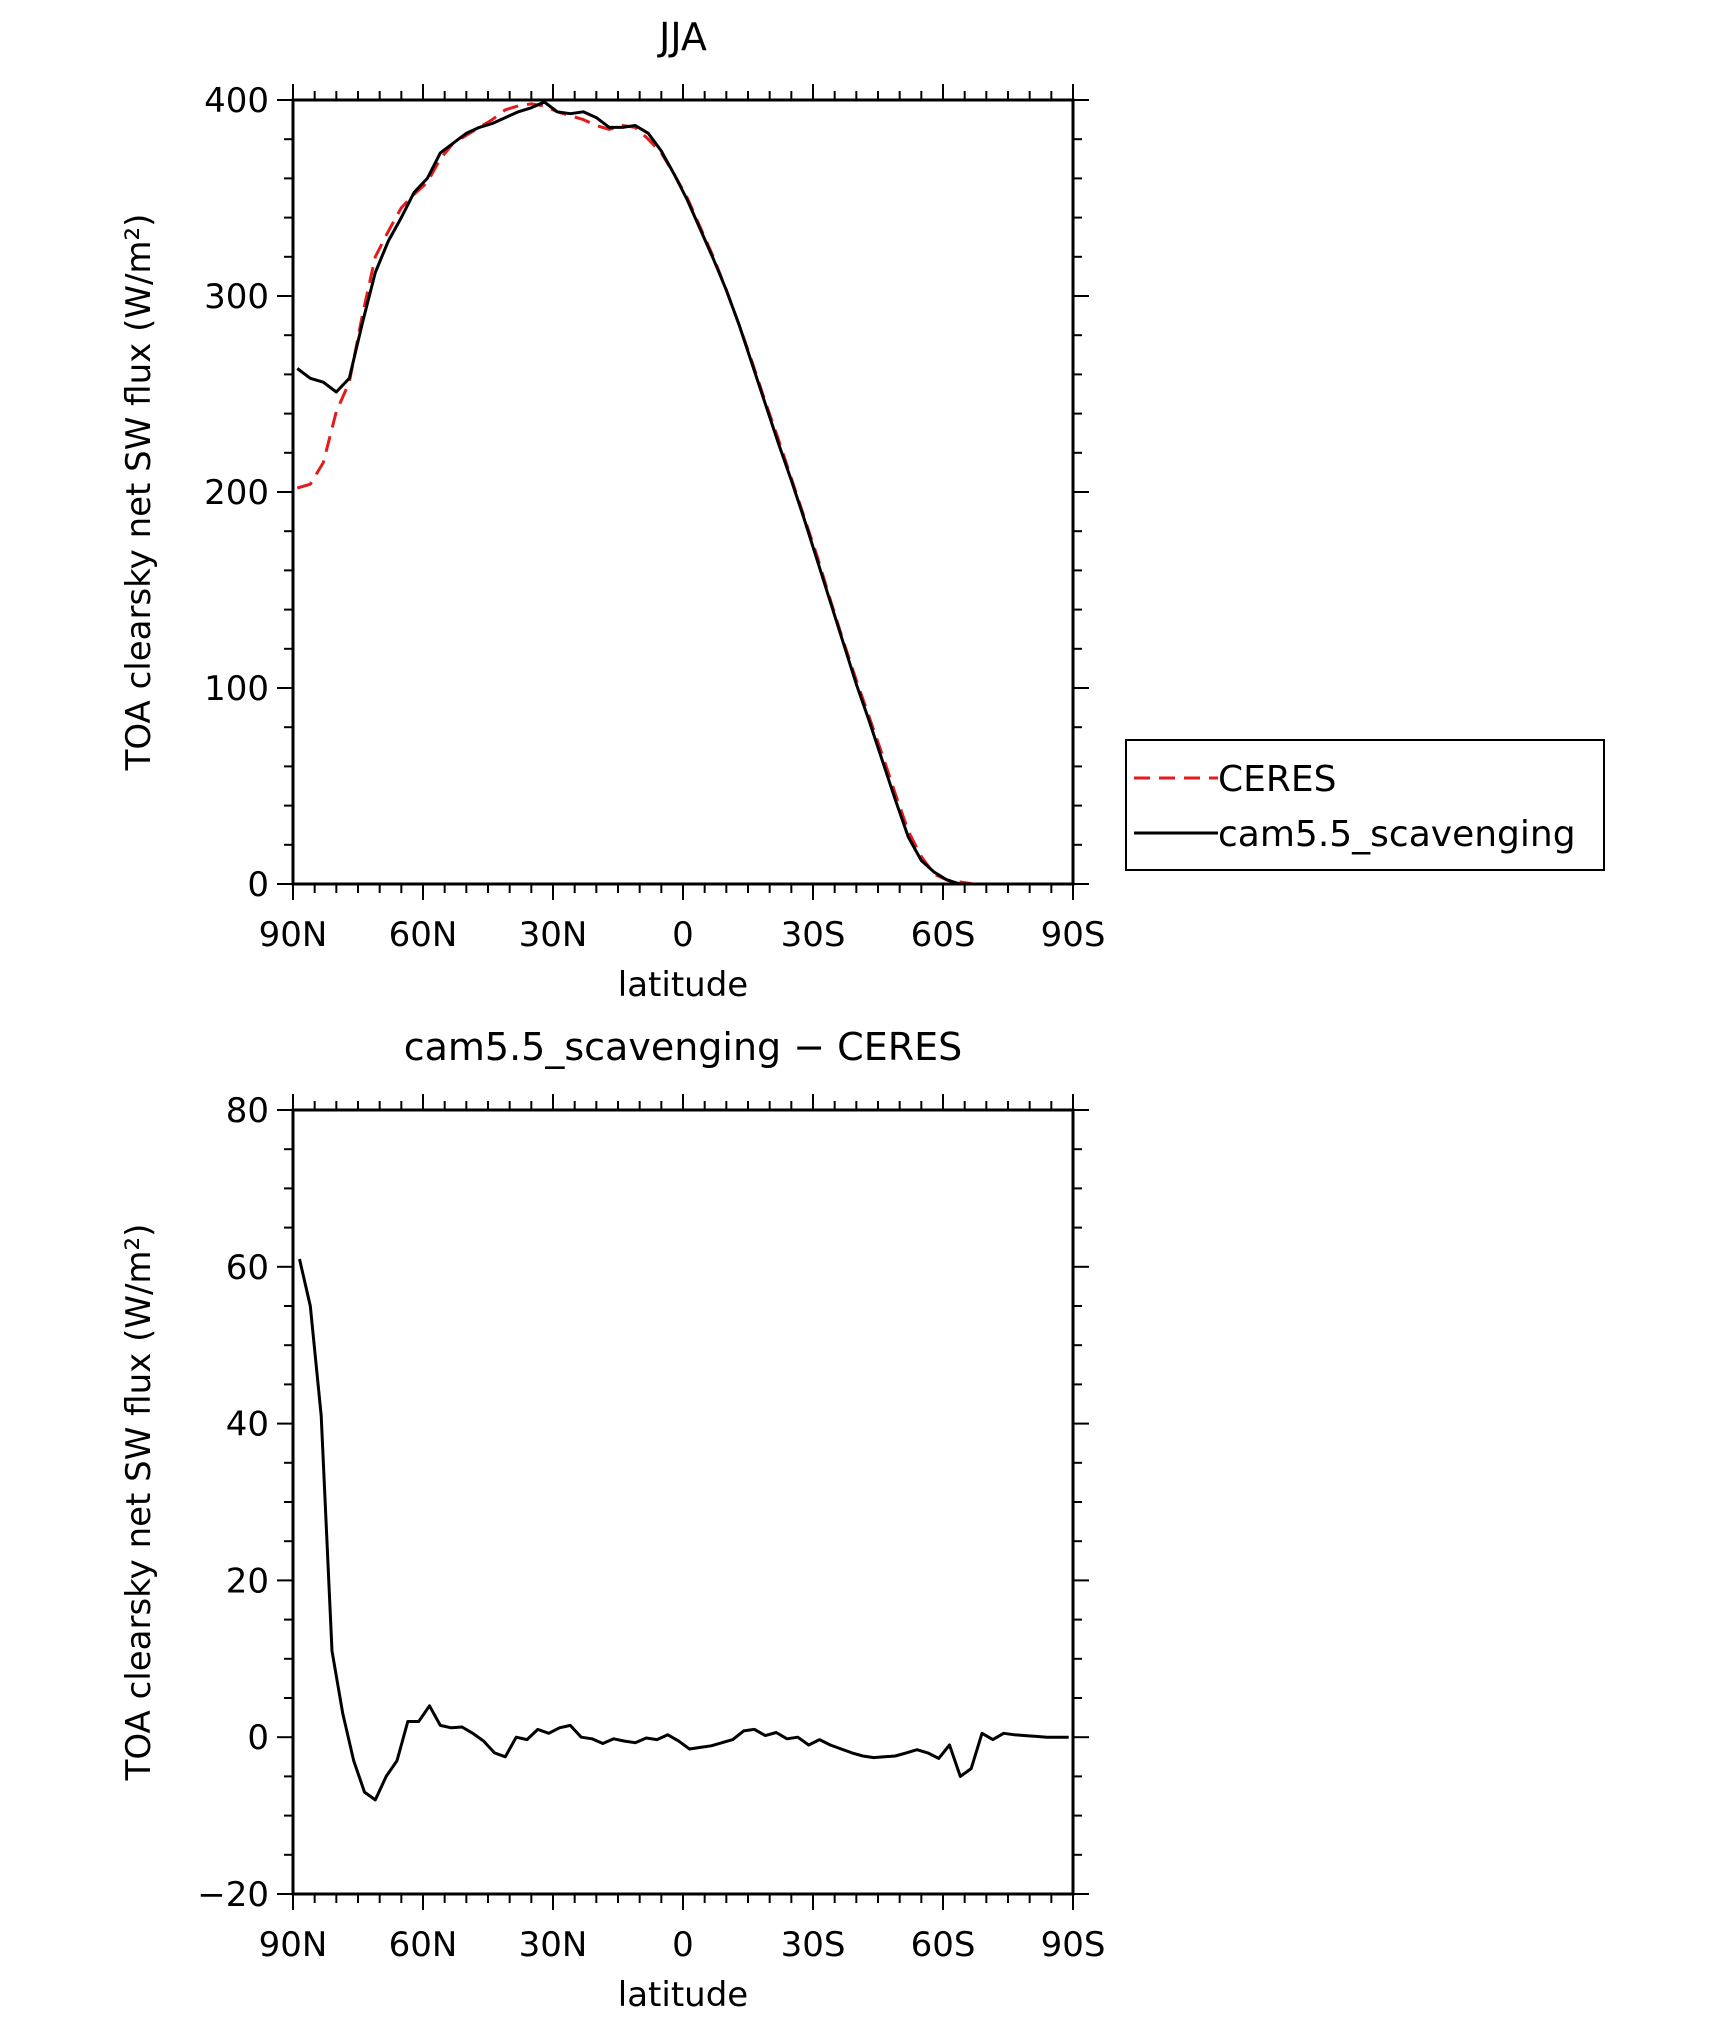  What do you see at coordinates (1277, 779) in the screenshot?
I see `legend-label: CERES` at bounding box center [1277, 779].